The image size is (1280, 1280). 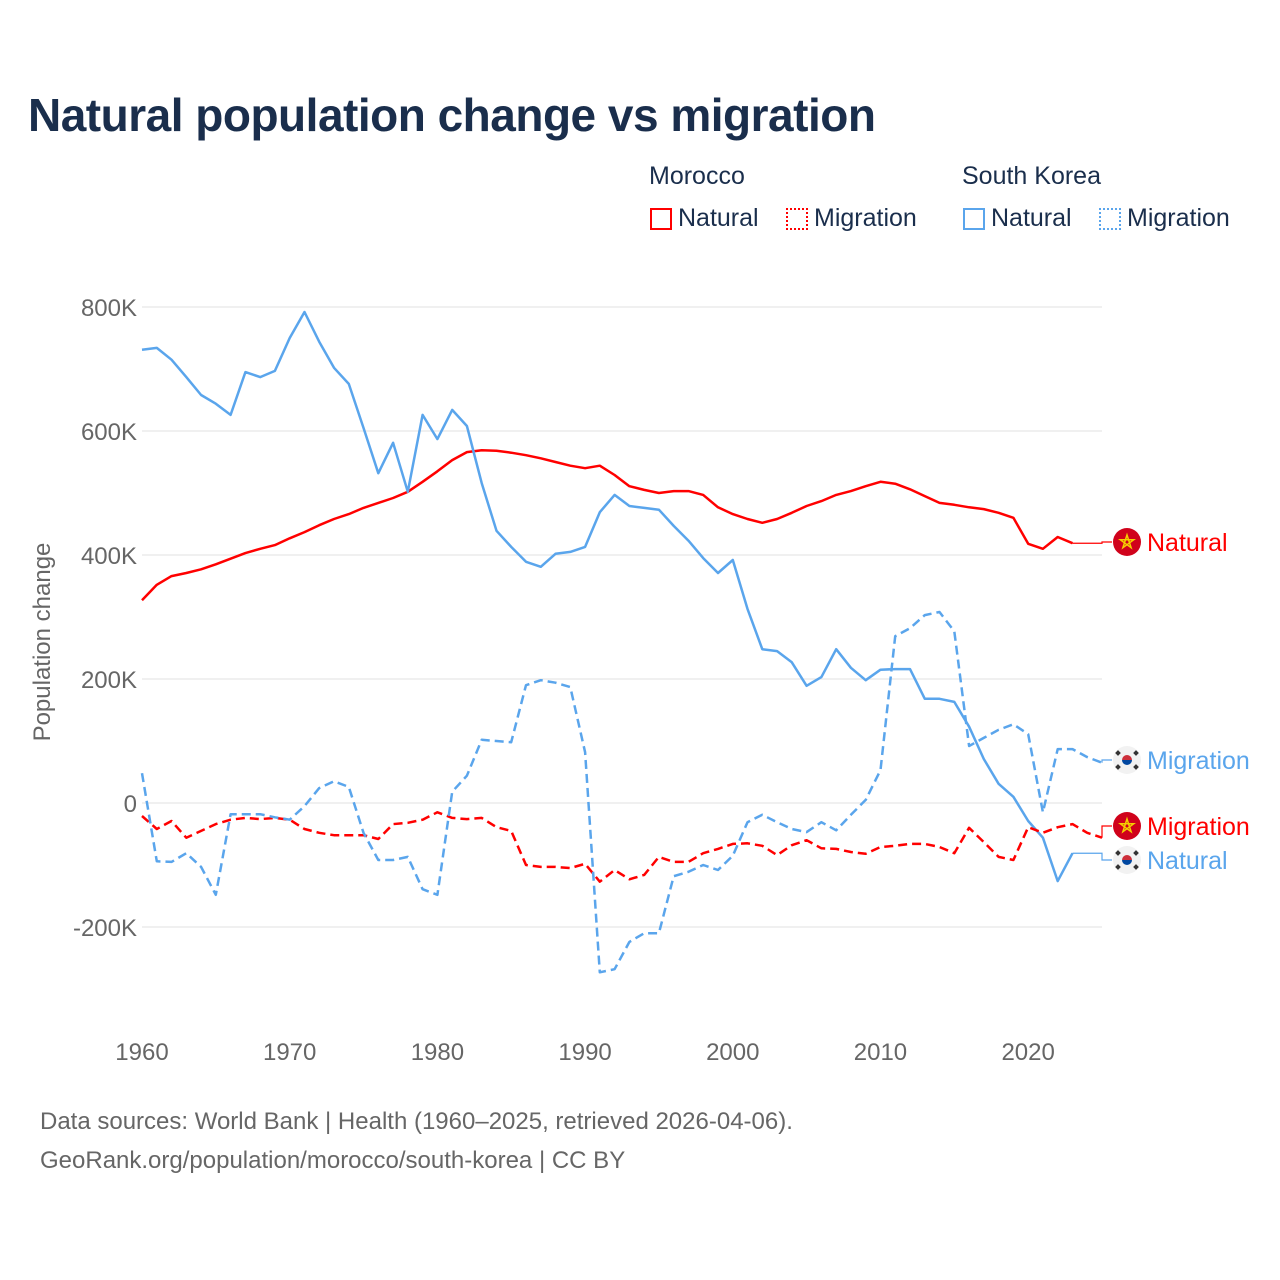 What do you see at coordinates (697, 176) in the screenshot?
I see `legend-group-morocco: Morocco` at bounding box center [697, 176].